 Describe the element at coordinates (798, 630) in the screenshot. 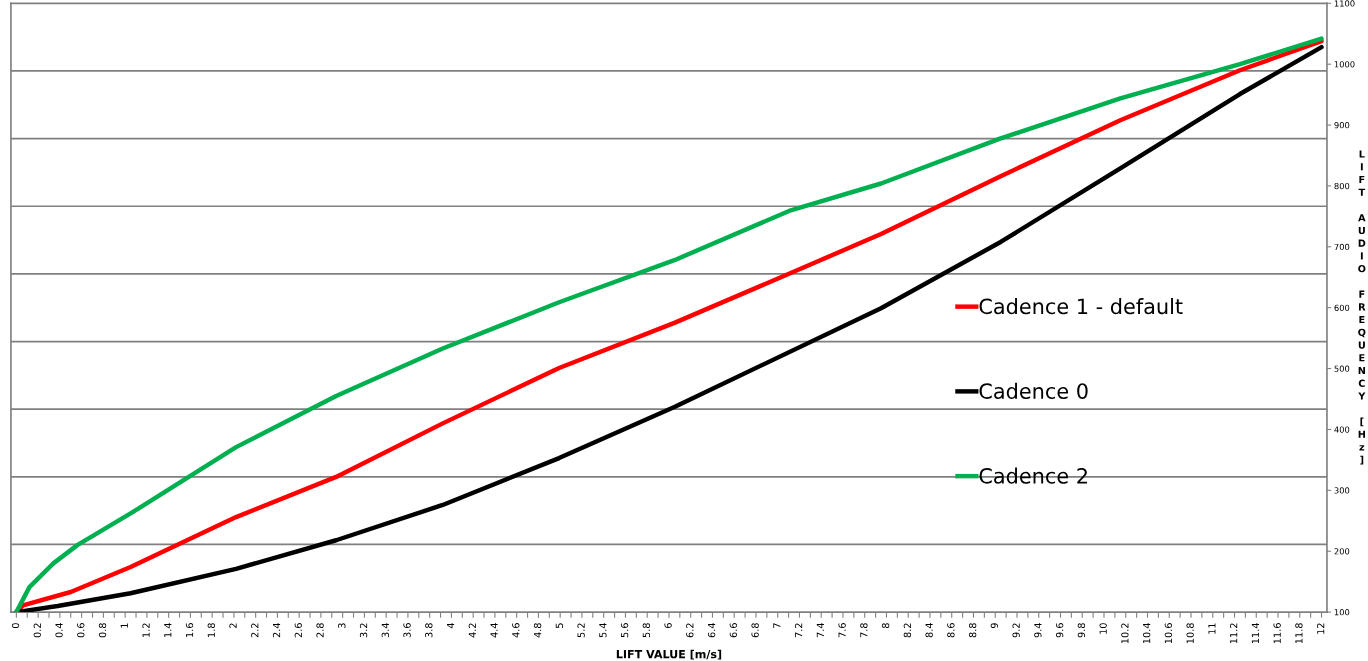

I see `x-tick-label: 7.2` at that location.